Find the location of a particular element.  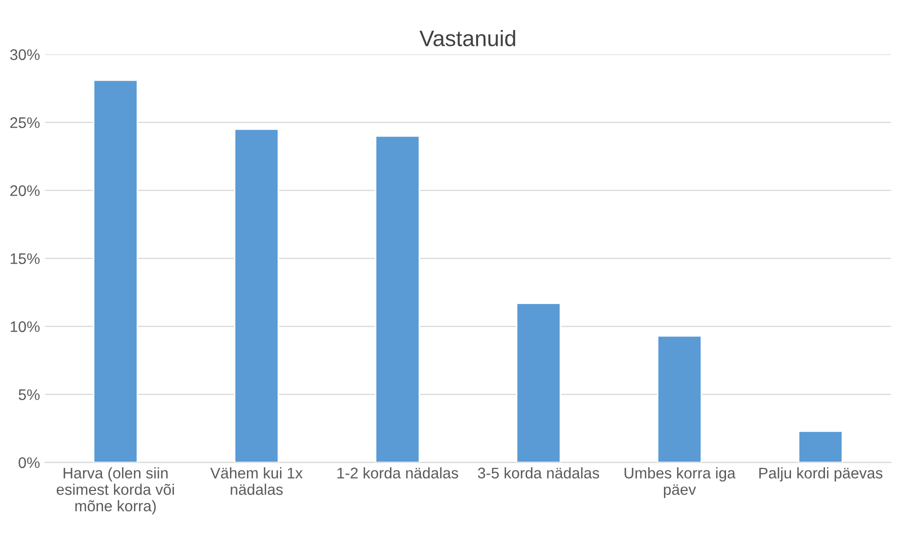

y-tick-label: 5% is located at coordinates (29, 394).